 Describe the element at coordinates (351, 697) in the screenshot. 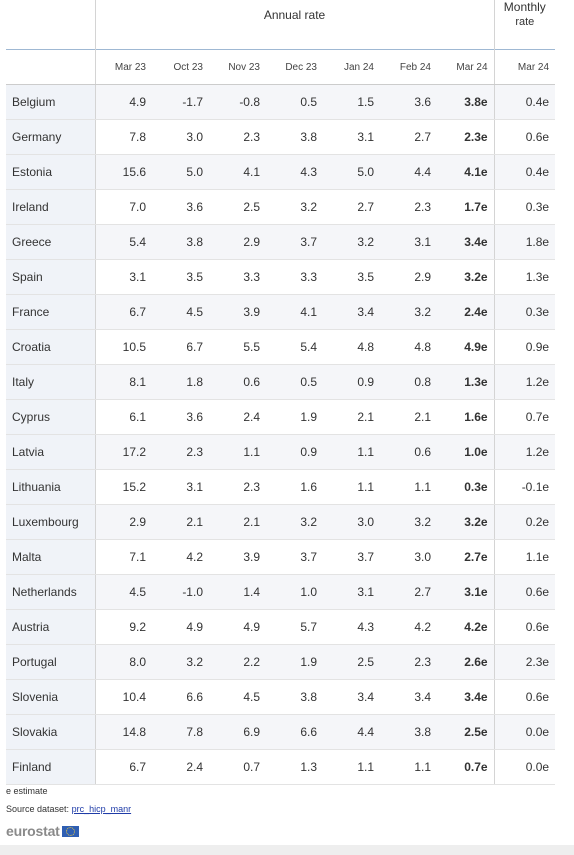

I see `annual-rate-cell: 3.4` at that location.